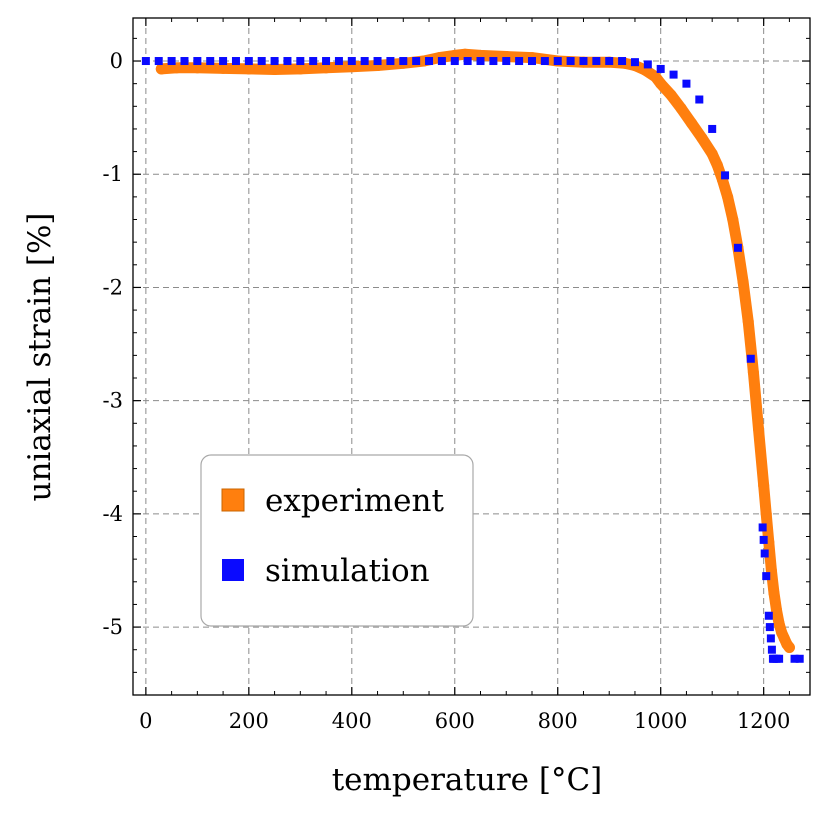 This screenshot has width=830, height=815. I want to click on x-tick-label: 0, so click(145, 721).